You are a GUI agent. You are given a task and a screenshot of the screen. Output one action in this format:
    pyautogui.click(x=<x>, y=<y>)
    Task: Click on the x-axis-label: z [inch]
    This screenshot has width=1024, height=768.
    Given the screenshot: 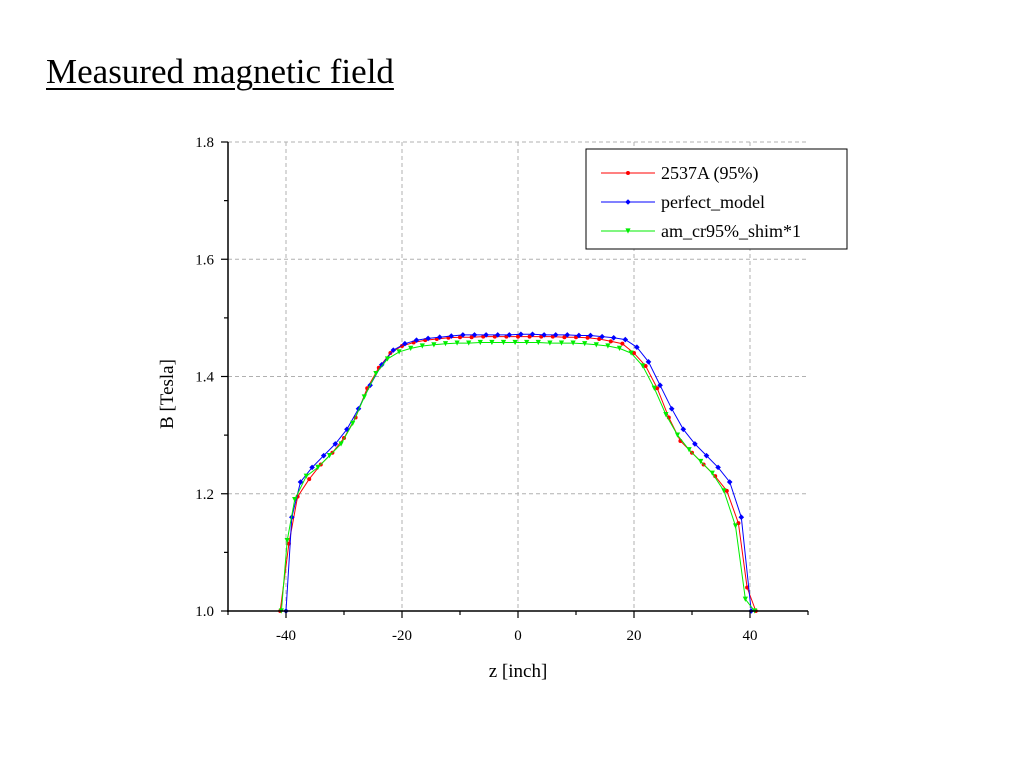 What is the action you would take?
    pyautogui.click(x=518, y=671)
    